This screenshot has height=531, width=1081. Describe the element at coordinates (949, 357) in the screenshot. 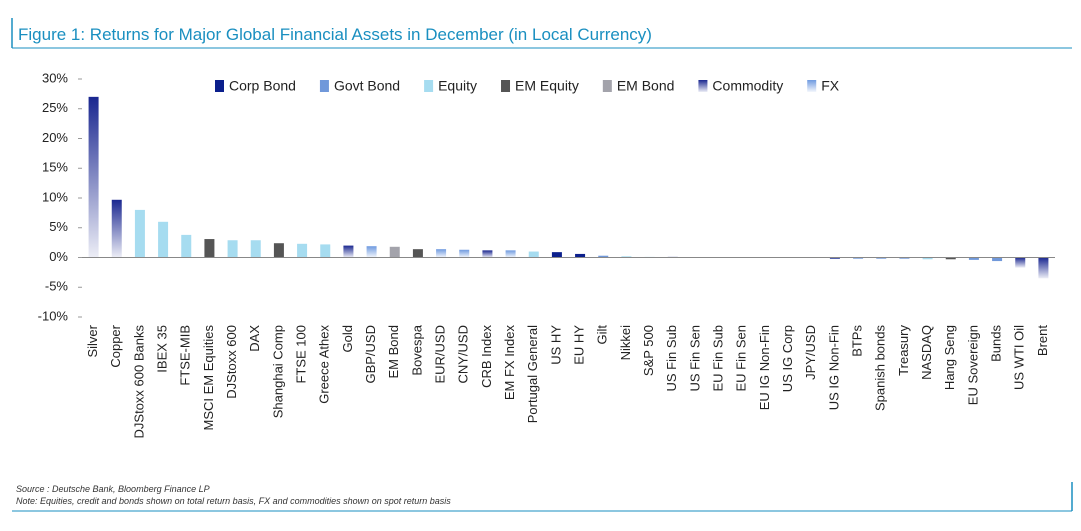

I see `x-tick-label: Hang Seng` at that location.